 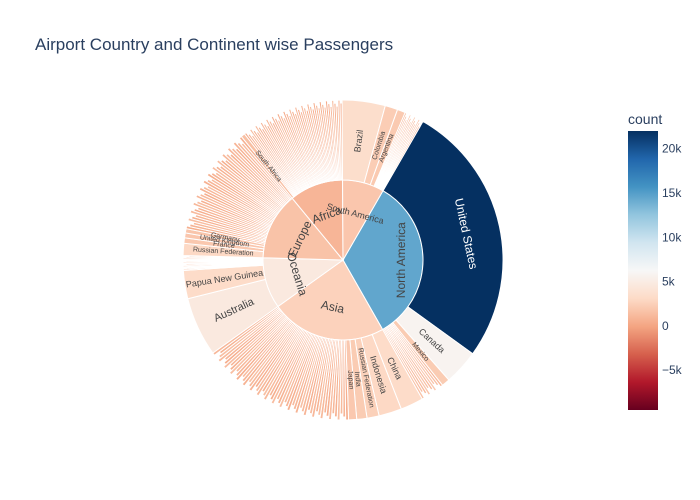 What do you see at coordinates (357, 379) in the screenshot?
I see `country-label-asia-india: India` at bounding box center [357, 379].